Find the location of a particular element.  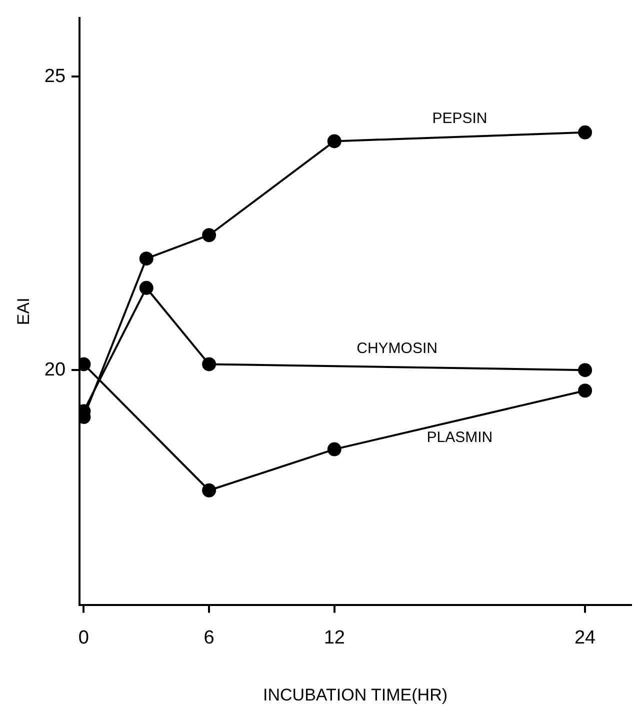

x-tick-label: 6 is located at coordinates (209, 637).